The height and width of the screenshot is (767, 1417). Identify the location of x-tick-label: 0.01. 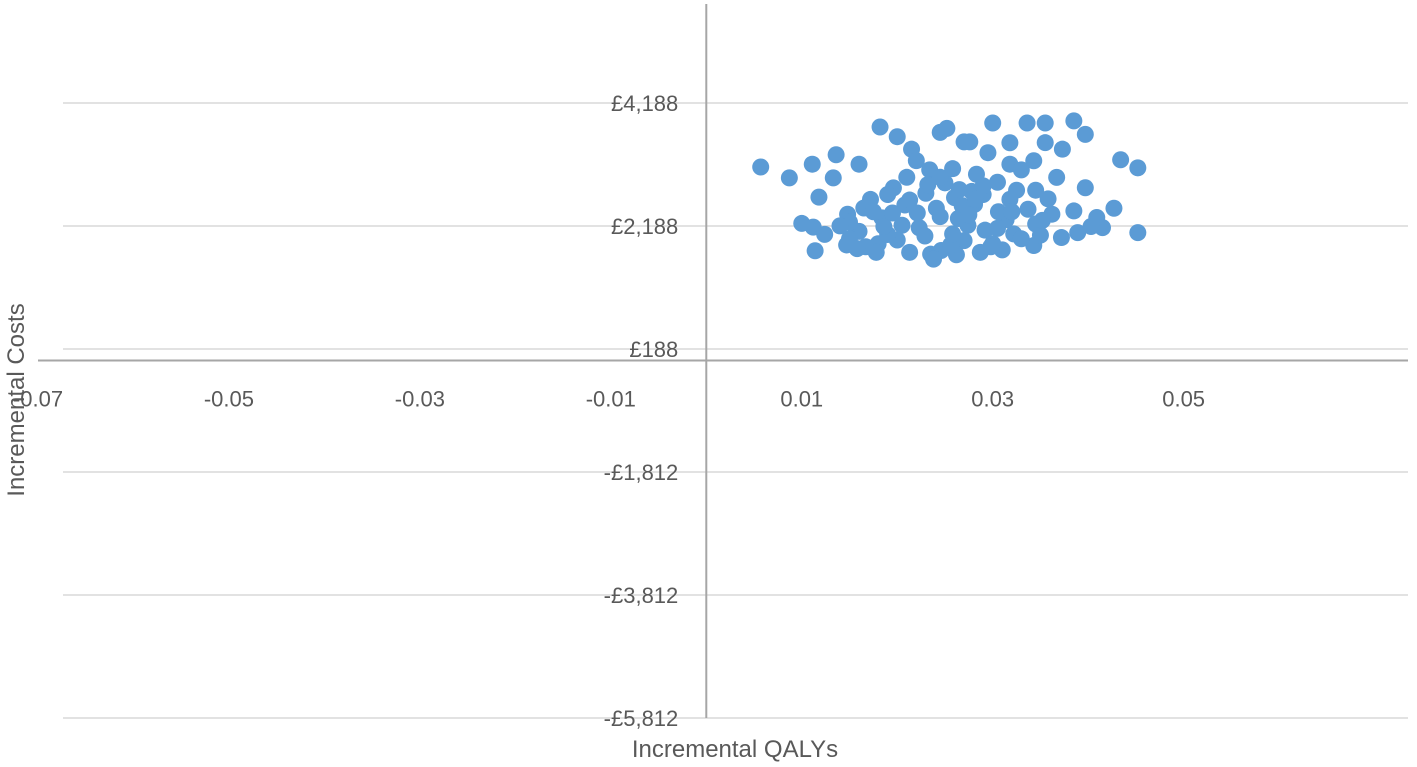
(801, 399).